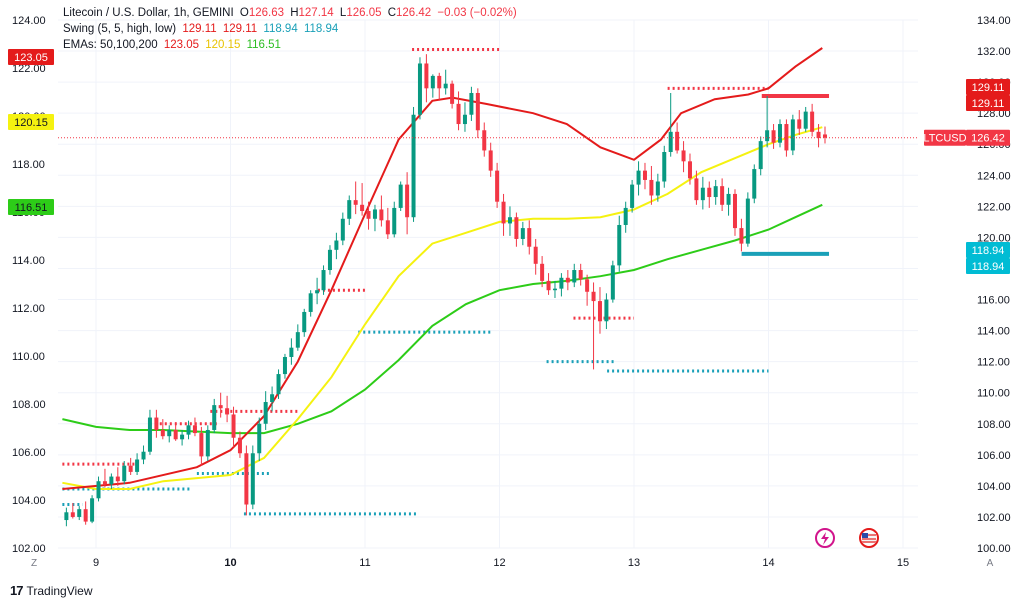  I want to click on right-tick-label: 124.00, so click(994, 176).